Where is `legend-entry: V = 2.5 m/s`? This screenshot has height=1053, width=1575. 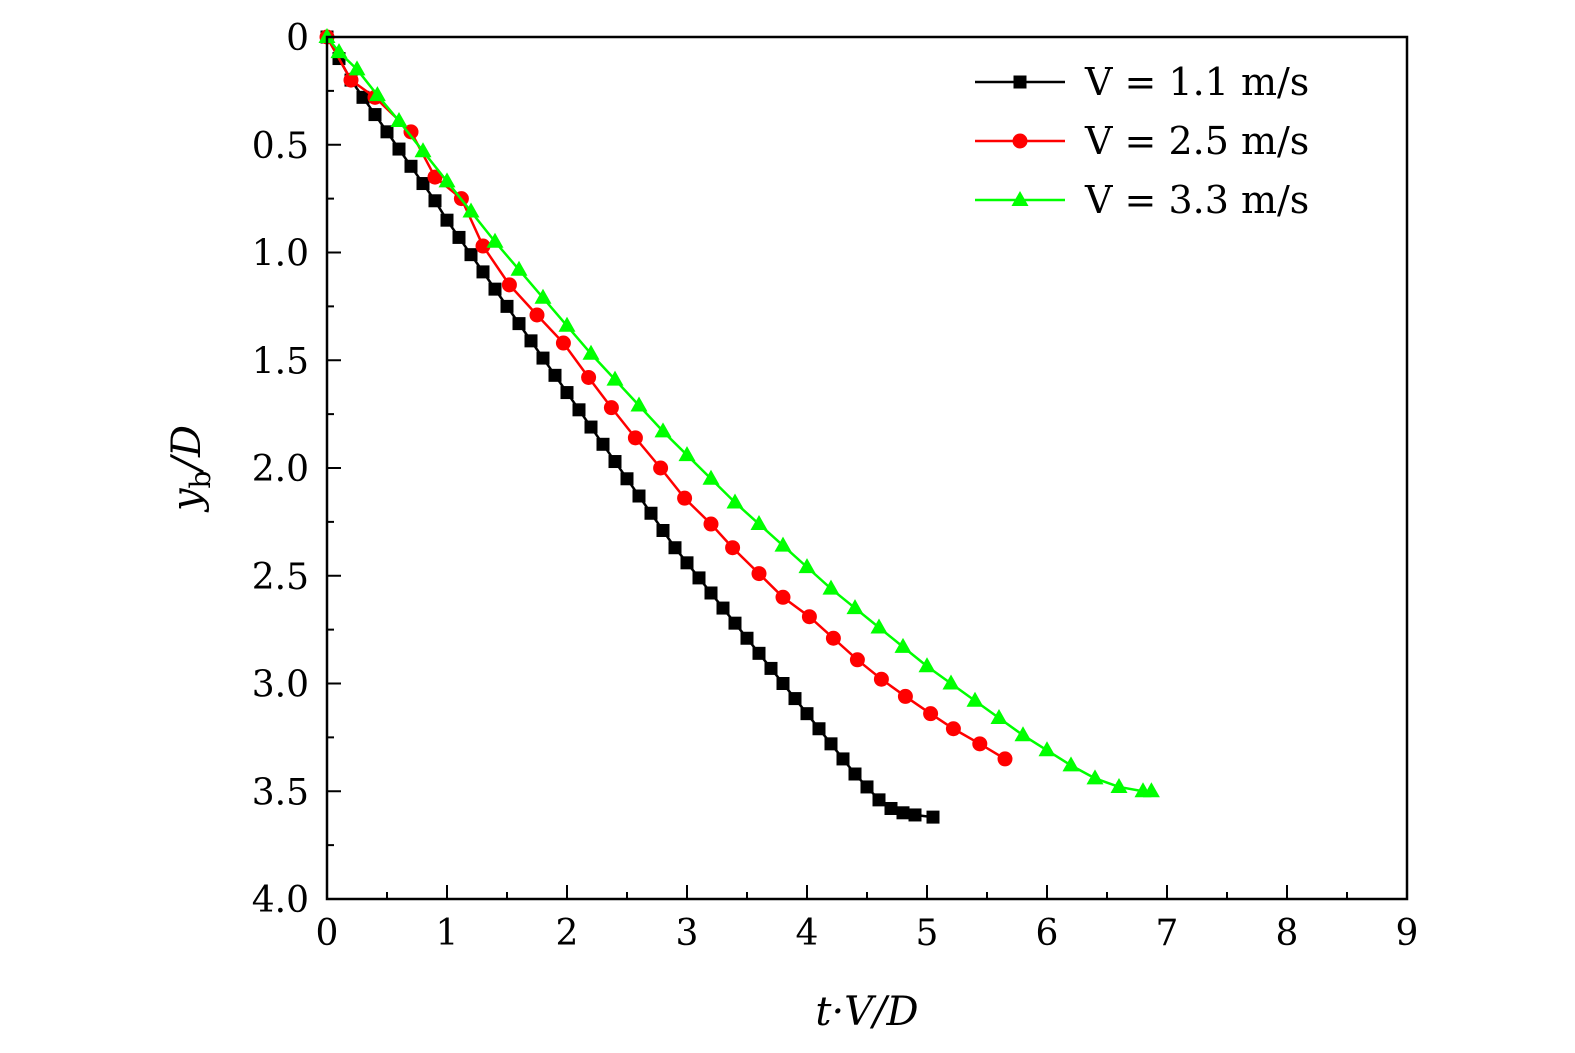 legend-entry: V = 2.5 m/s is located at coordinates (1142, 141).